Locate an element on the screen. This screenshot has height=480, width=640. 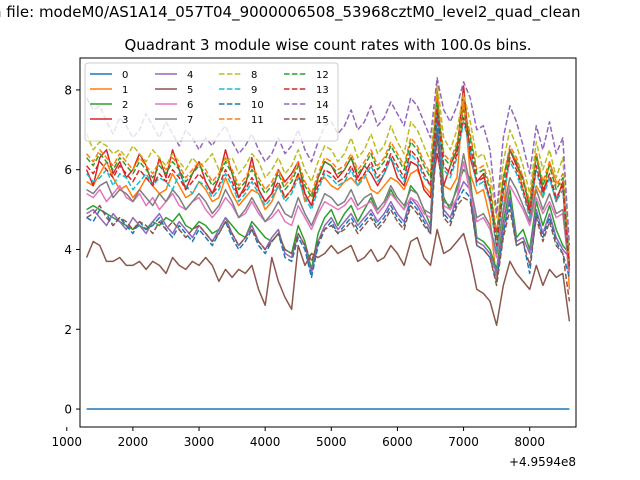
x-tick-label: 1000 is located at coordinates (66, 442).